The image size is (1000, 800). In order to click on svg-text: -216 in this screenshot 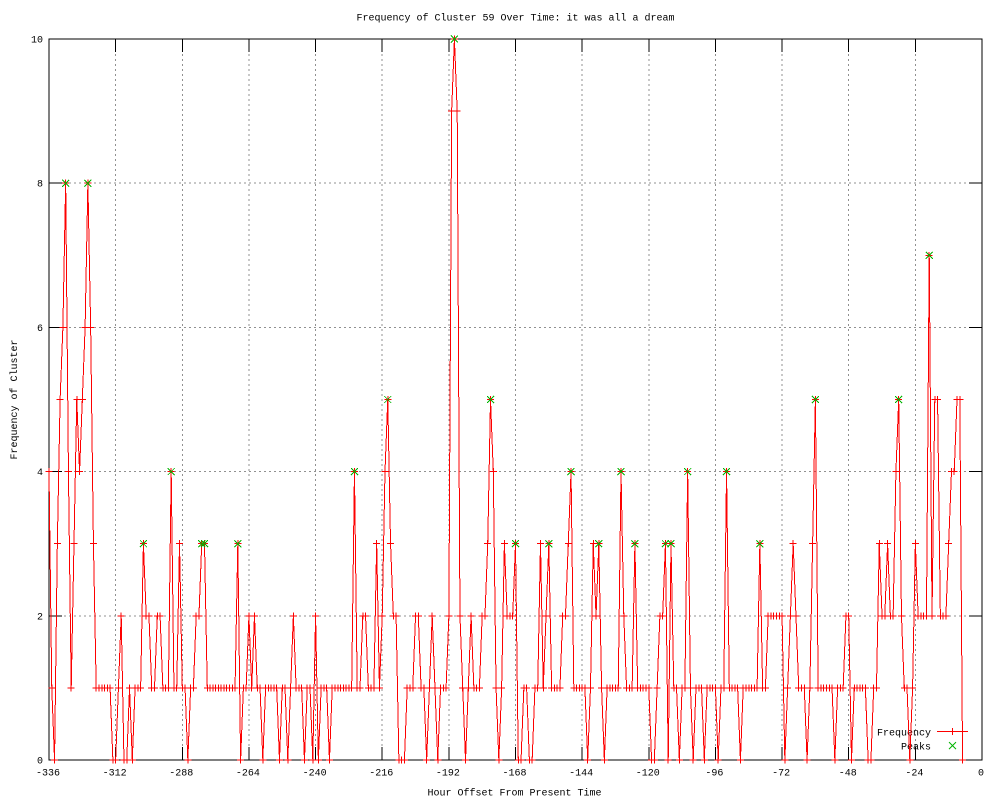, I will do `click(381, 774)`.